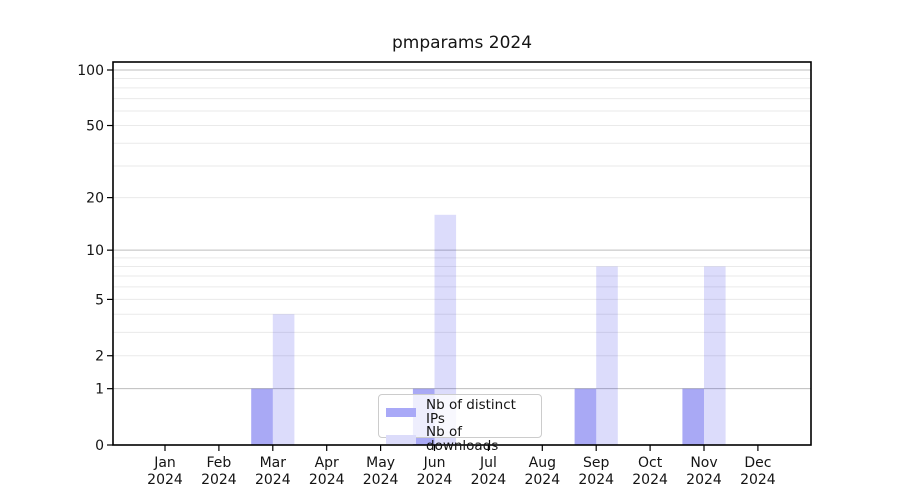 The height and width of the screenshot is (500, 900). Describe the element at coordinates (99, 300) in the screenshot. I see `y-tick-label-5: 5` at that location.